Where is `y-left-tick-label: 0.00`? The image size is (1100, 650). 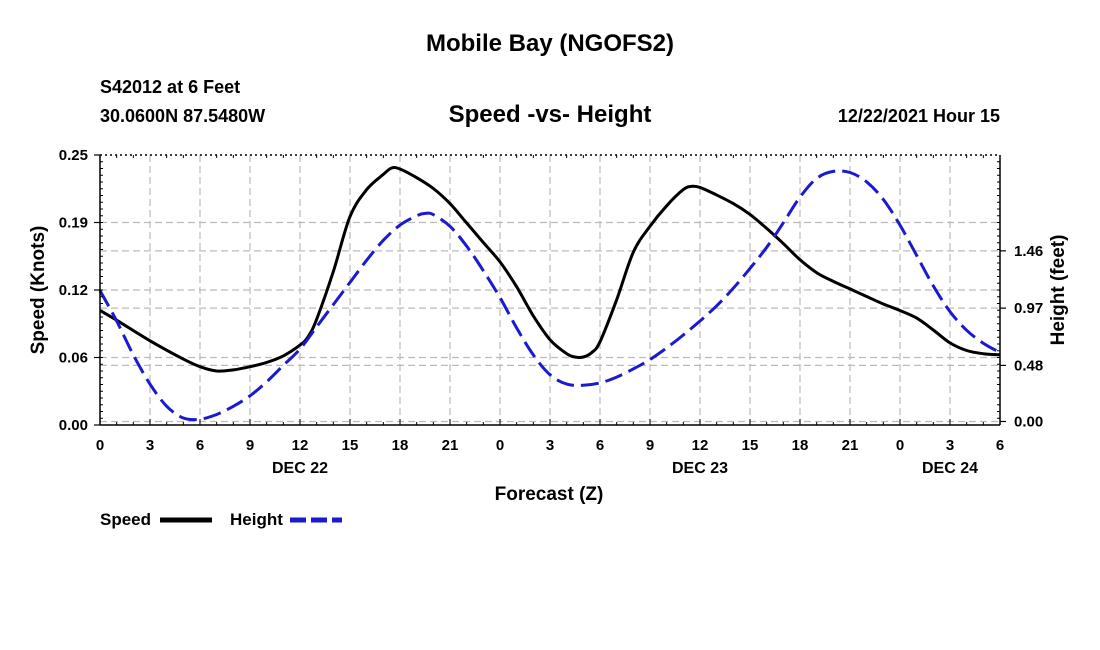 y-left-tick-label: 0.00 is located at coordinates (73, 425).